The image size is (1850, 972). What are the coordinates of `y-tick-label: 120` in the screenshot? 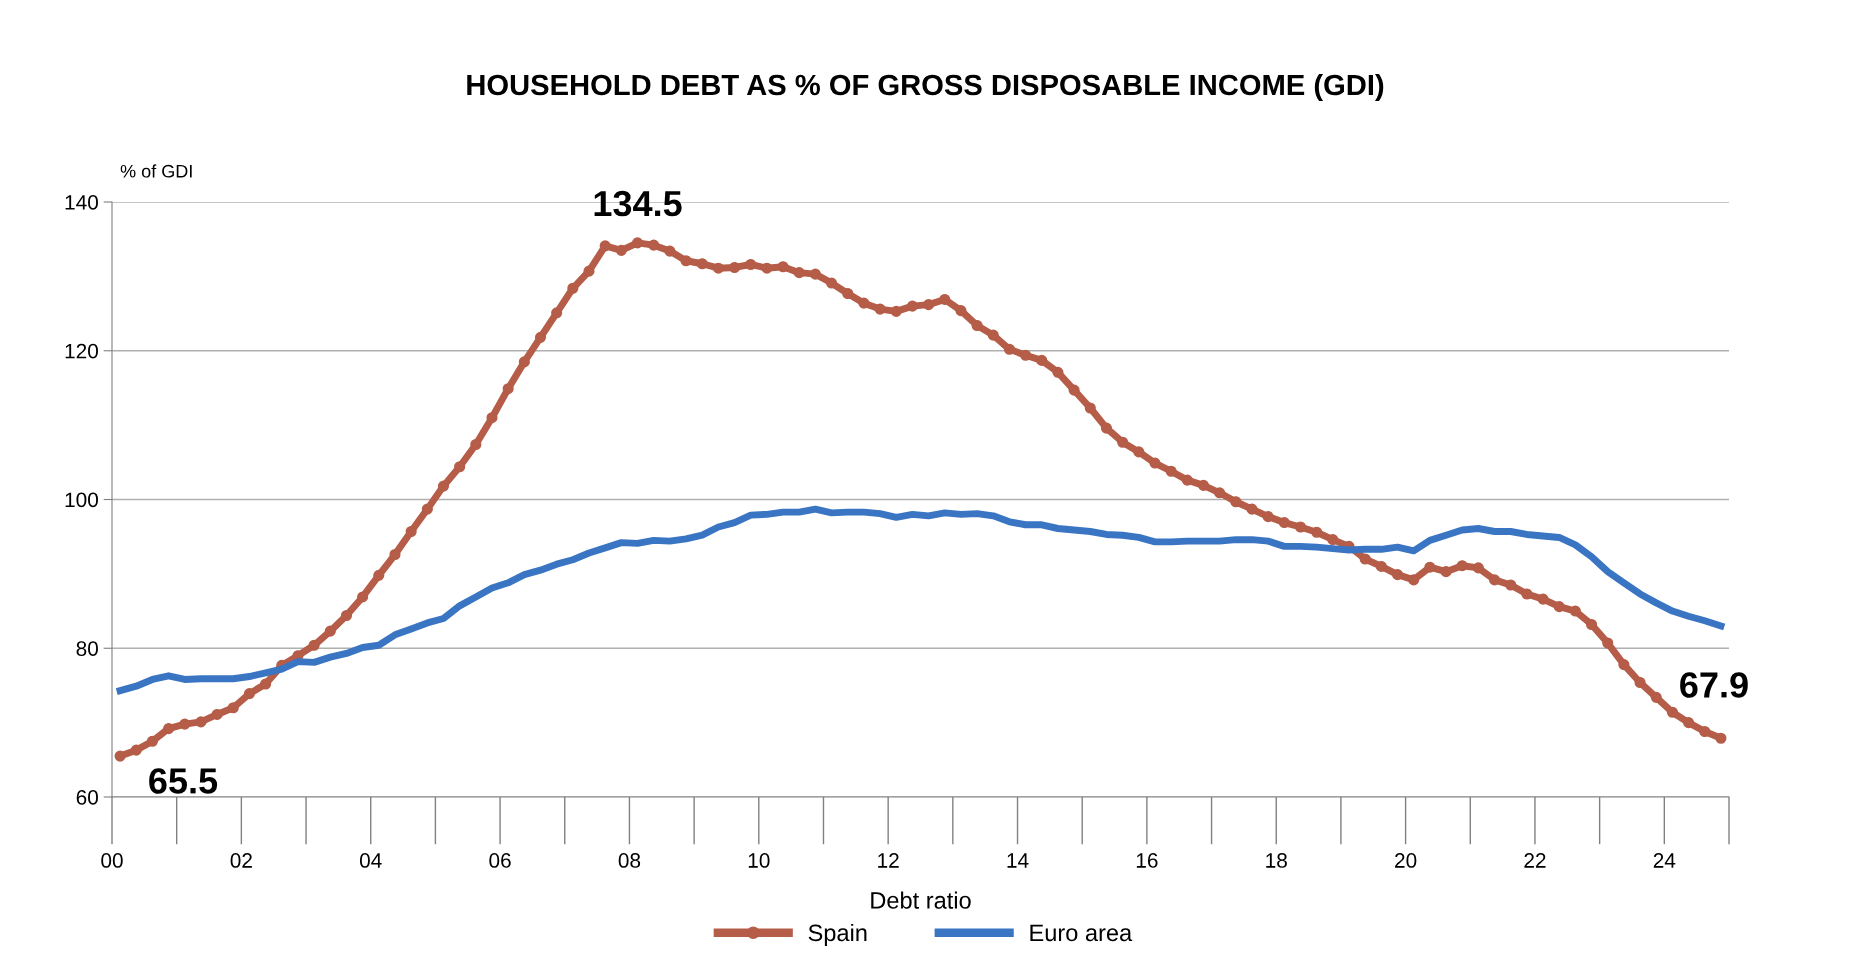 It's located at (81, 351).